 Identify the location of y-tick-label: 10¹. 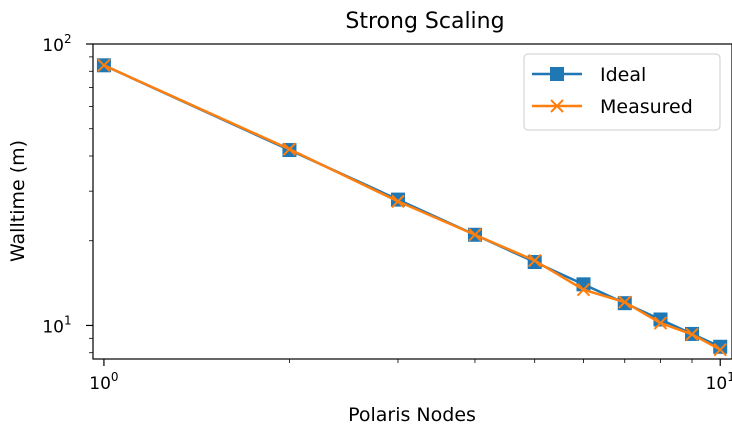
(56, 325).